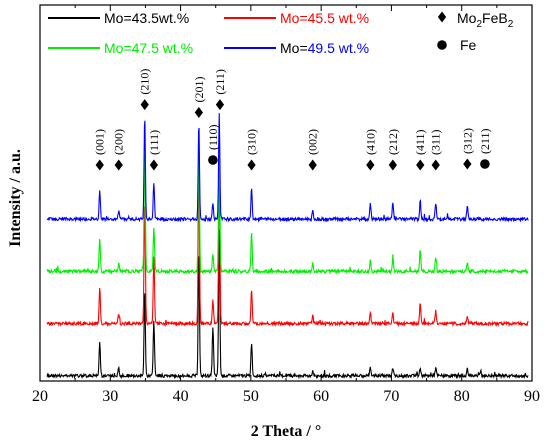 This screenshot has height=448, width=550. What do you see at coordinates (286, 431) in the screenshot?
I see `x-axis-title: 2 Theta / °` at bounding box center [286, 431].